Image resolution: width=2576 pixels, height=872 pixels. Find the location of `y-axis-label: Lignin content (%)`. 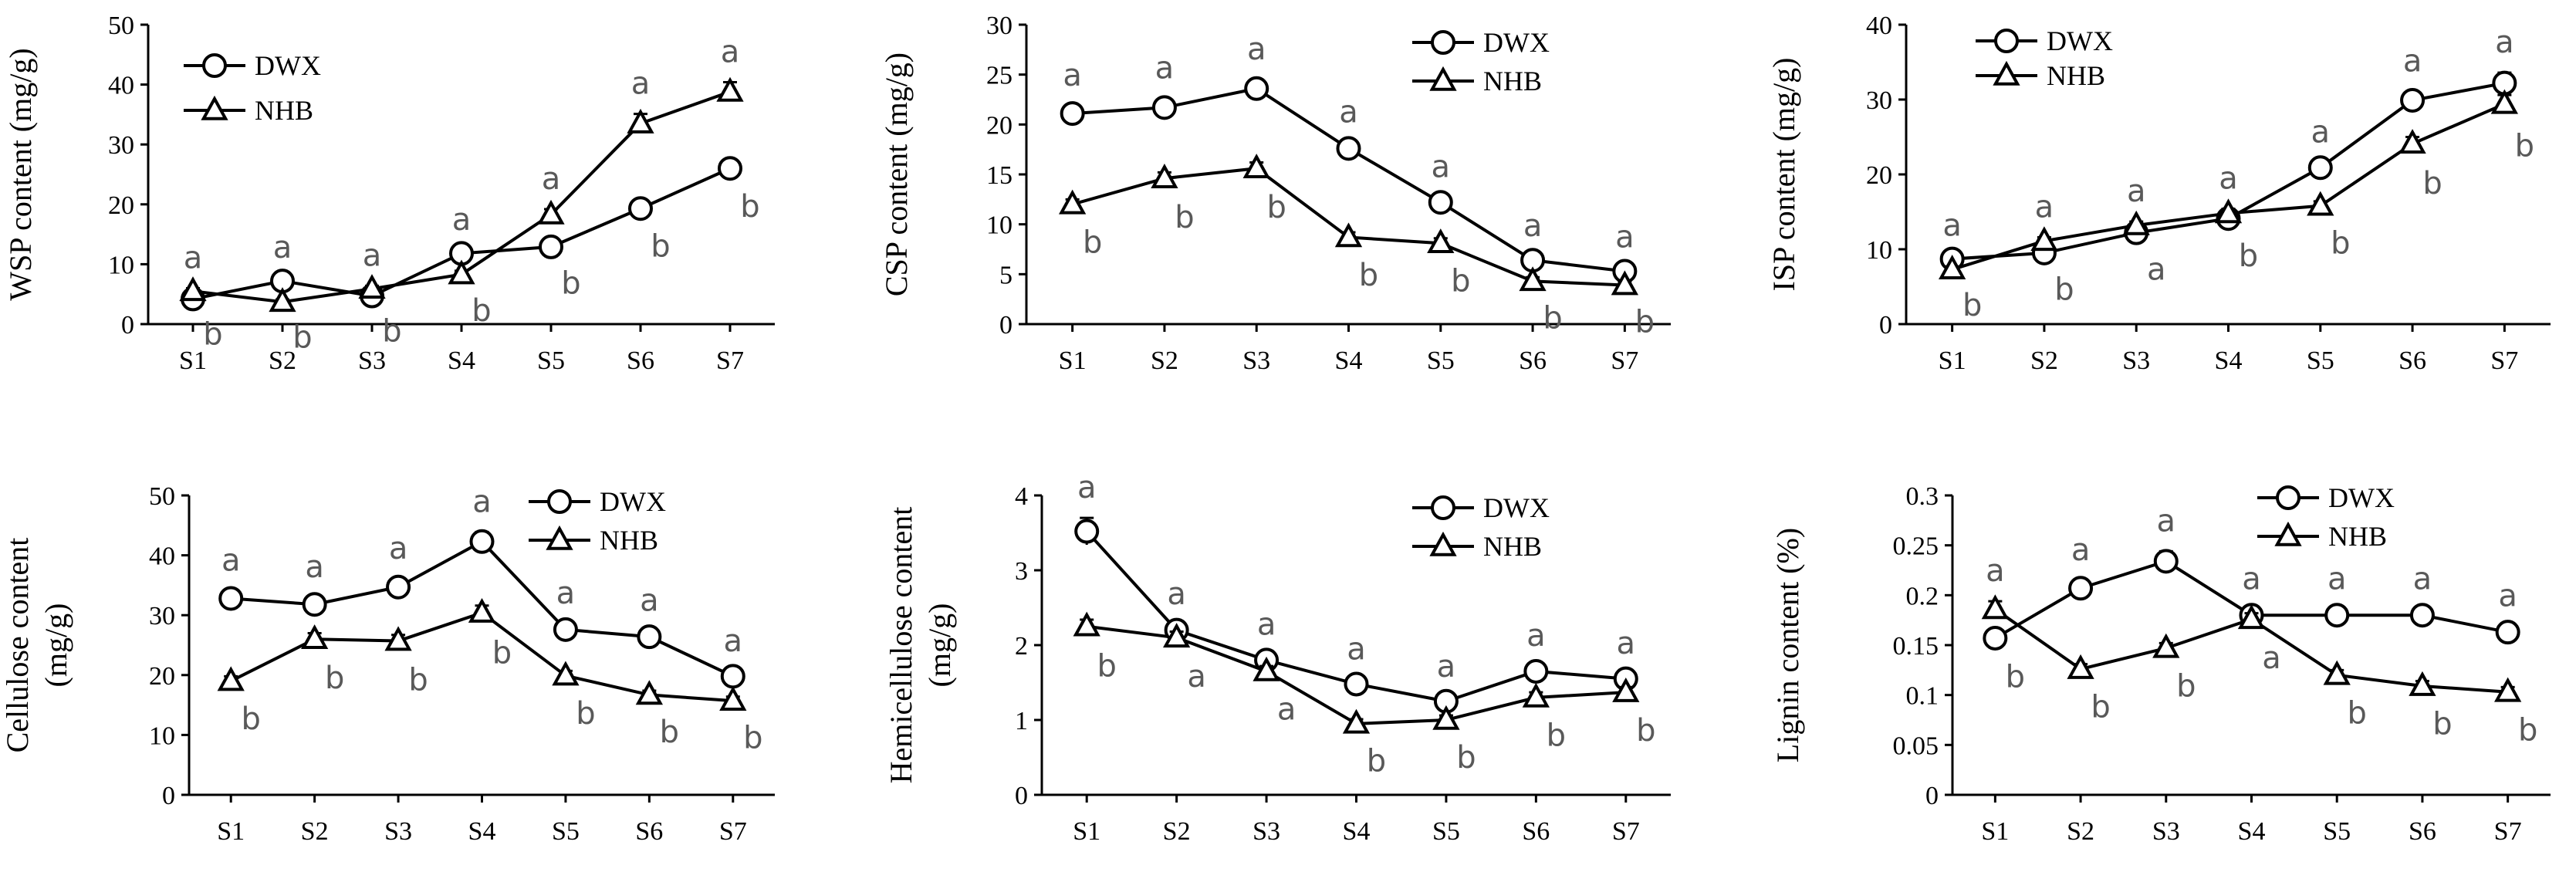

y-axis-label: Lignin content (%) is located at coordinates (1787, 645).